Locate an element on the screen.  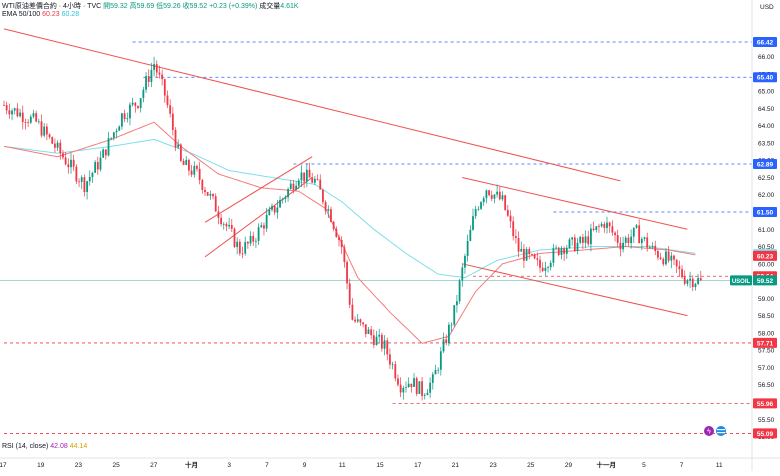
time-tick-label: 17 is located at coordinates (418, 465).